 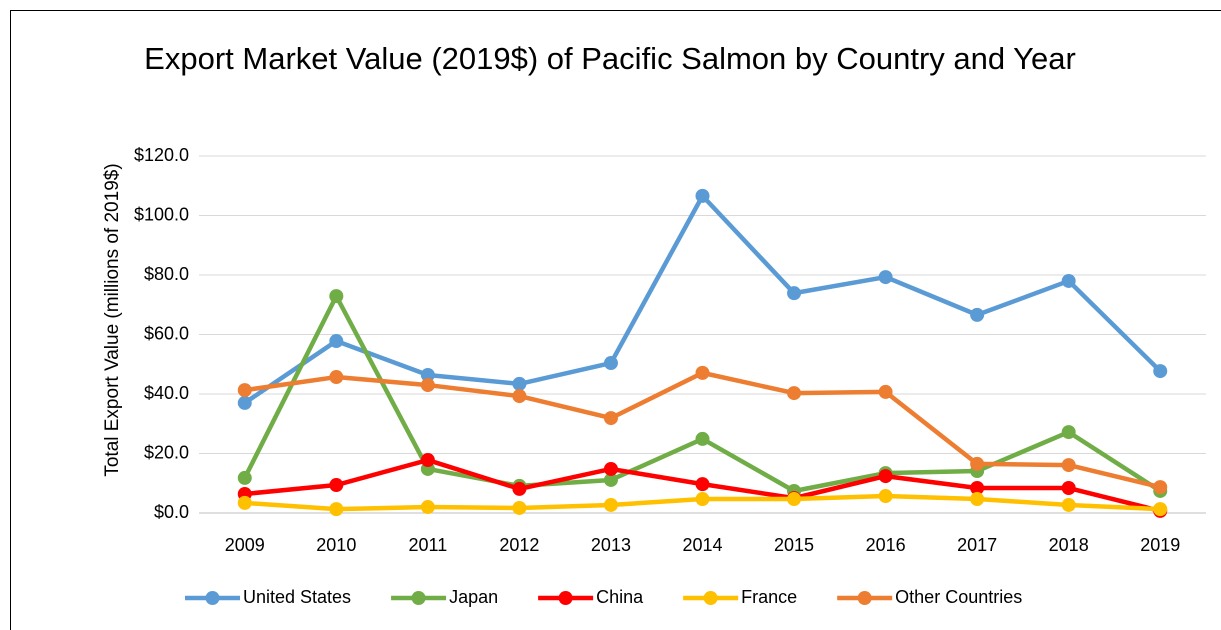 What do you see at coordinates (166, 274) in the screenshot?
I see `y-tick-label: $80.0` at bounding box center [166, 274].